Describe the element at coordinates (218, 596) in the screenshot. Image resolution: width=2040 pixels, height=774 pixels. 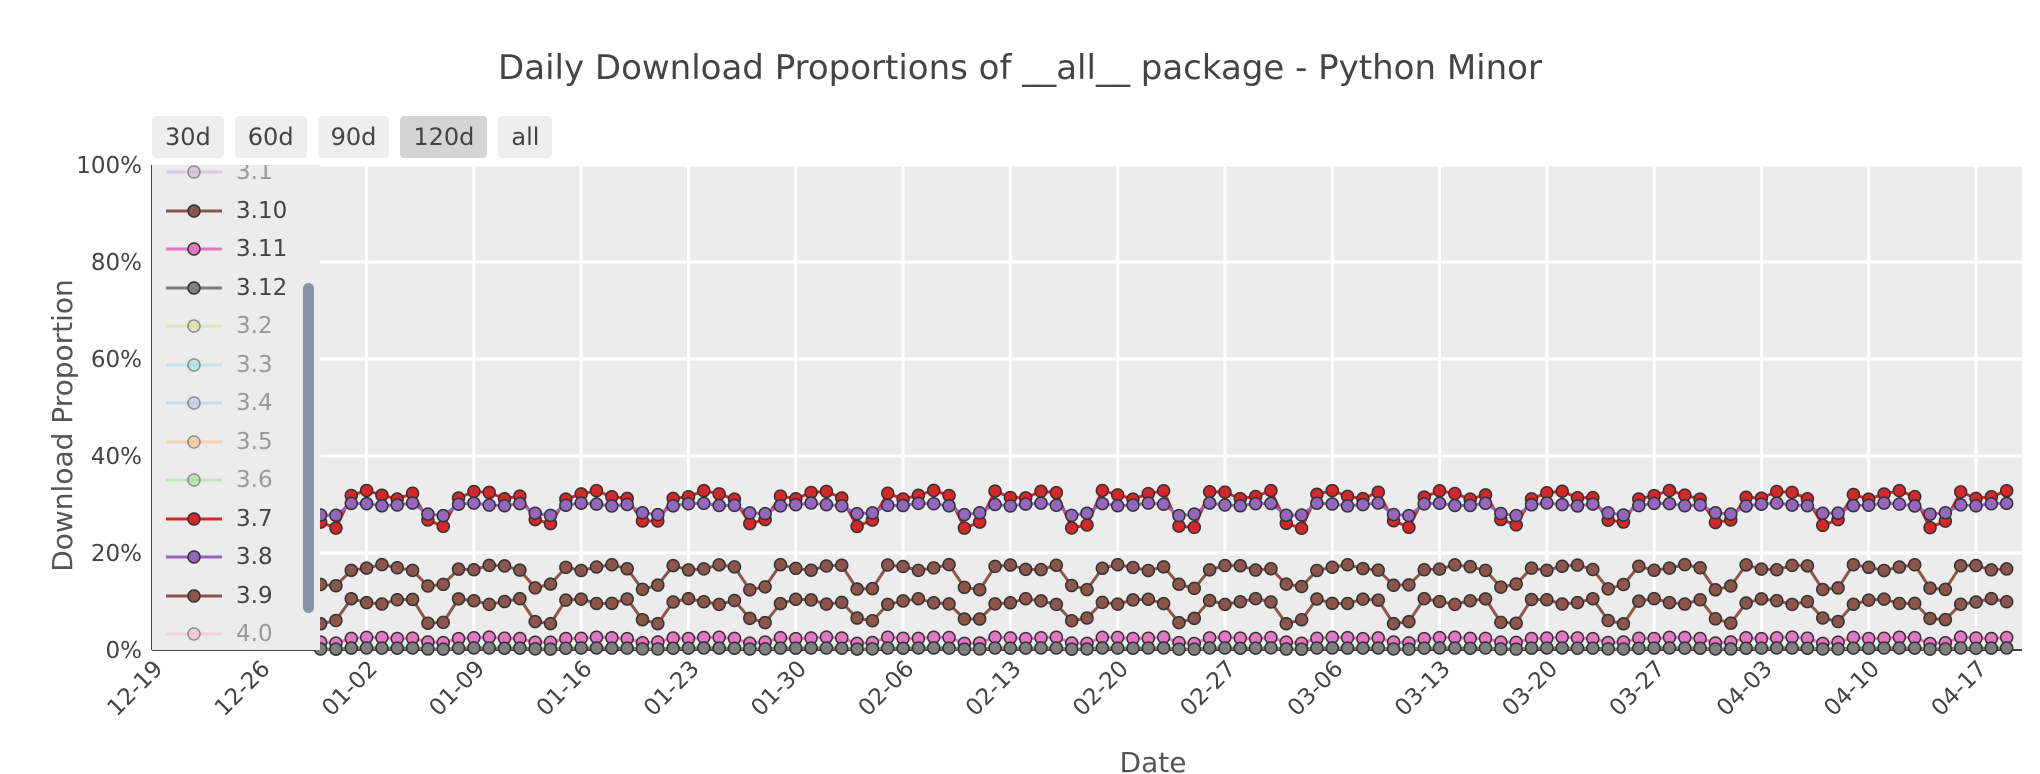
I see `legend-item-3-9: 3.9` at that location.